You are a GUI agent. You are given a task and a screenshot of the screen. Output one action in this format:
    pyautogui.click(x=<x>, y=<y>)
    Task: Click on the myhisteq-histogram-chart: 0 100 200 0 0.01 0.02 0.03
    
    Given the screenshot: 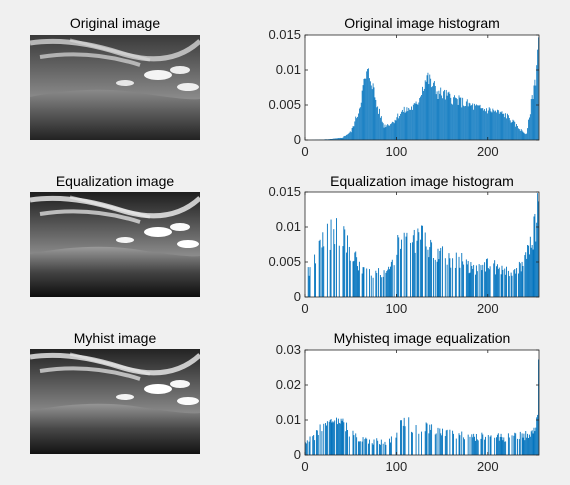 What is the action you would take?
    pyautogui.click(x=408, y=408)
    